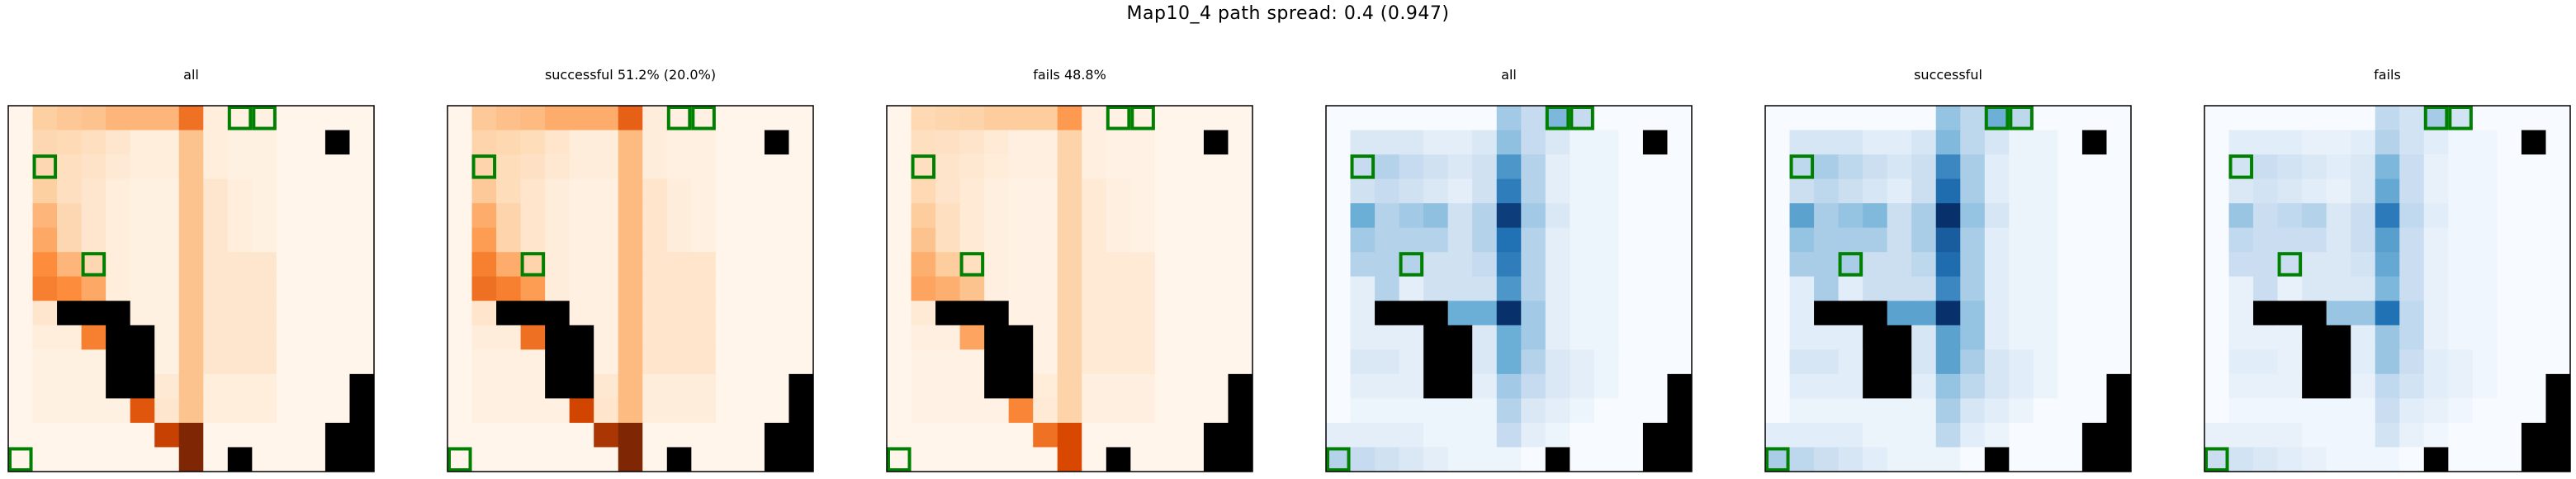 Image resolution: width=2576 pixels, height=479 pixels. What do you see at coordinates (1069, 288) in the screenshot?
I see `heatmap-panel` at bounding box center [1069, 288].